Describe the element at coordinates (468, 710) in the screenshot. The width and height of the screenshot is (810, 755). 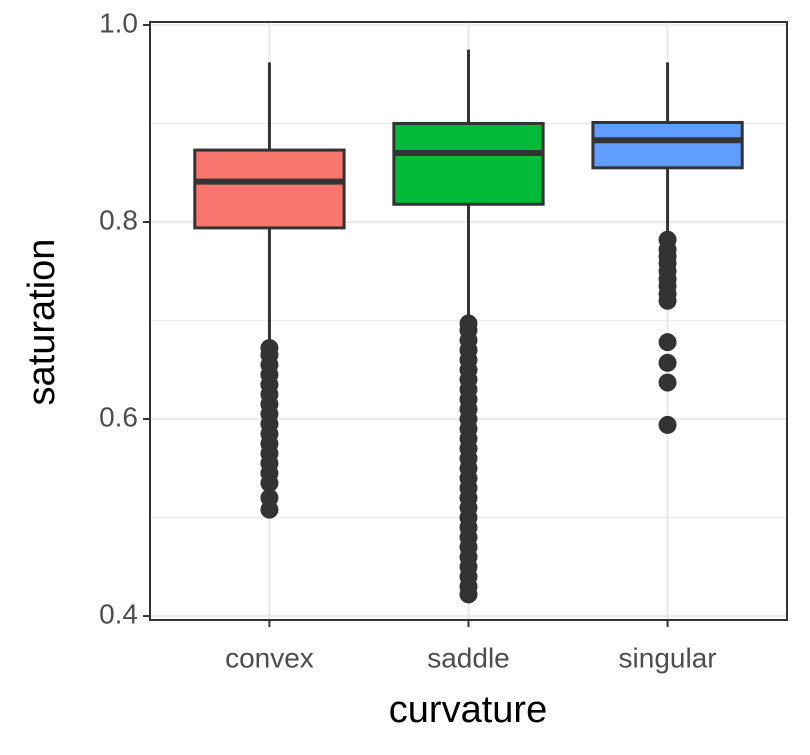
I see `x-axis-title: curvature` at that location.